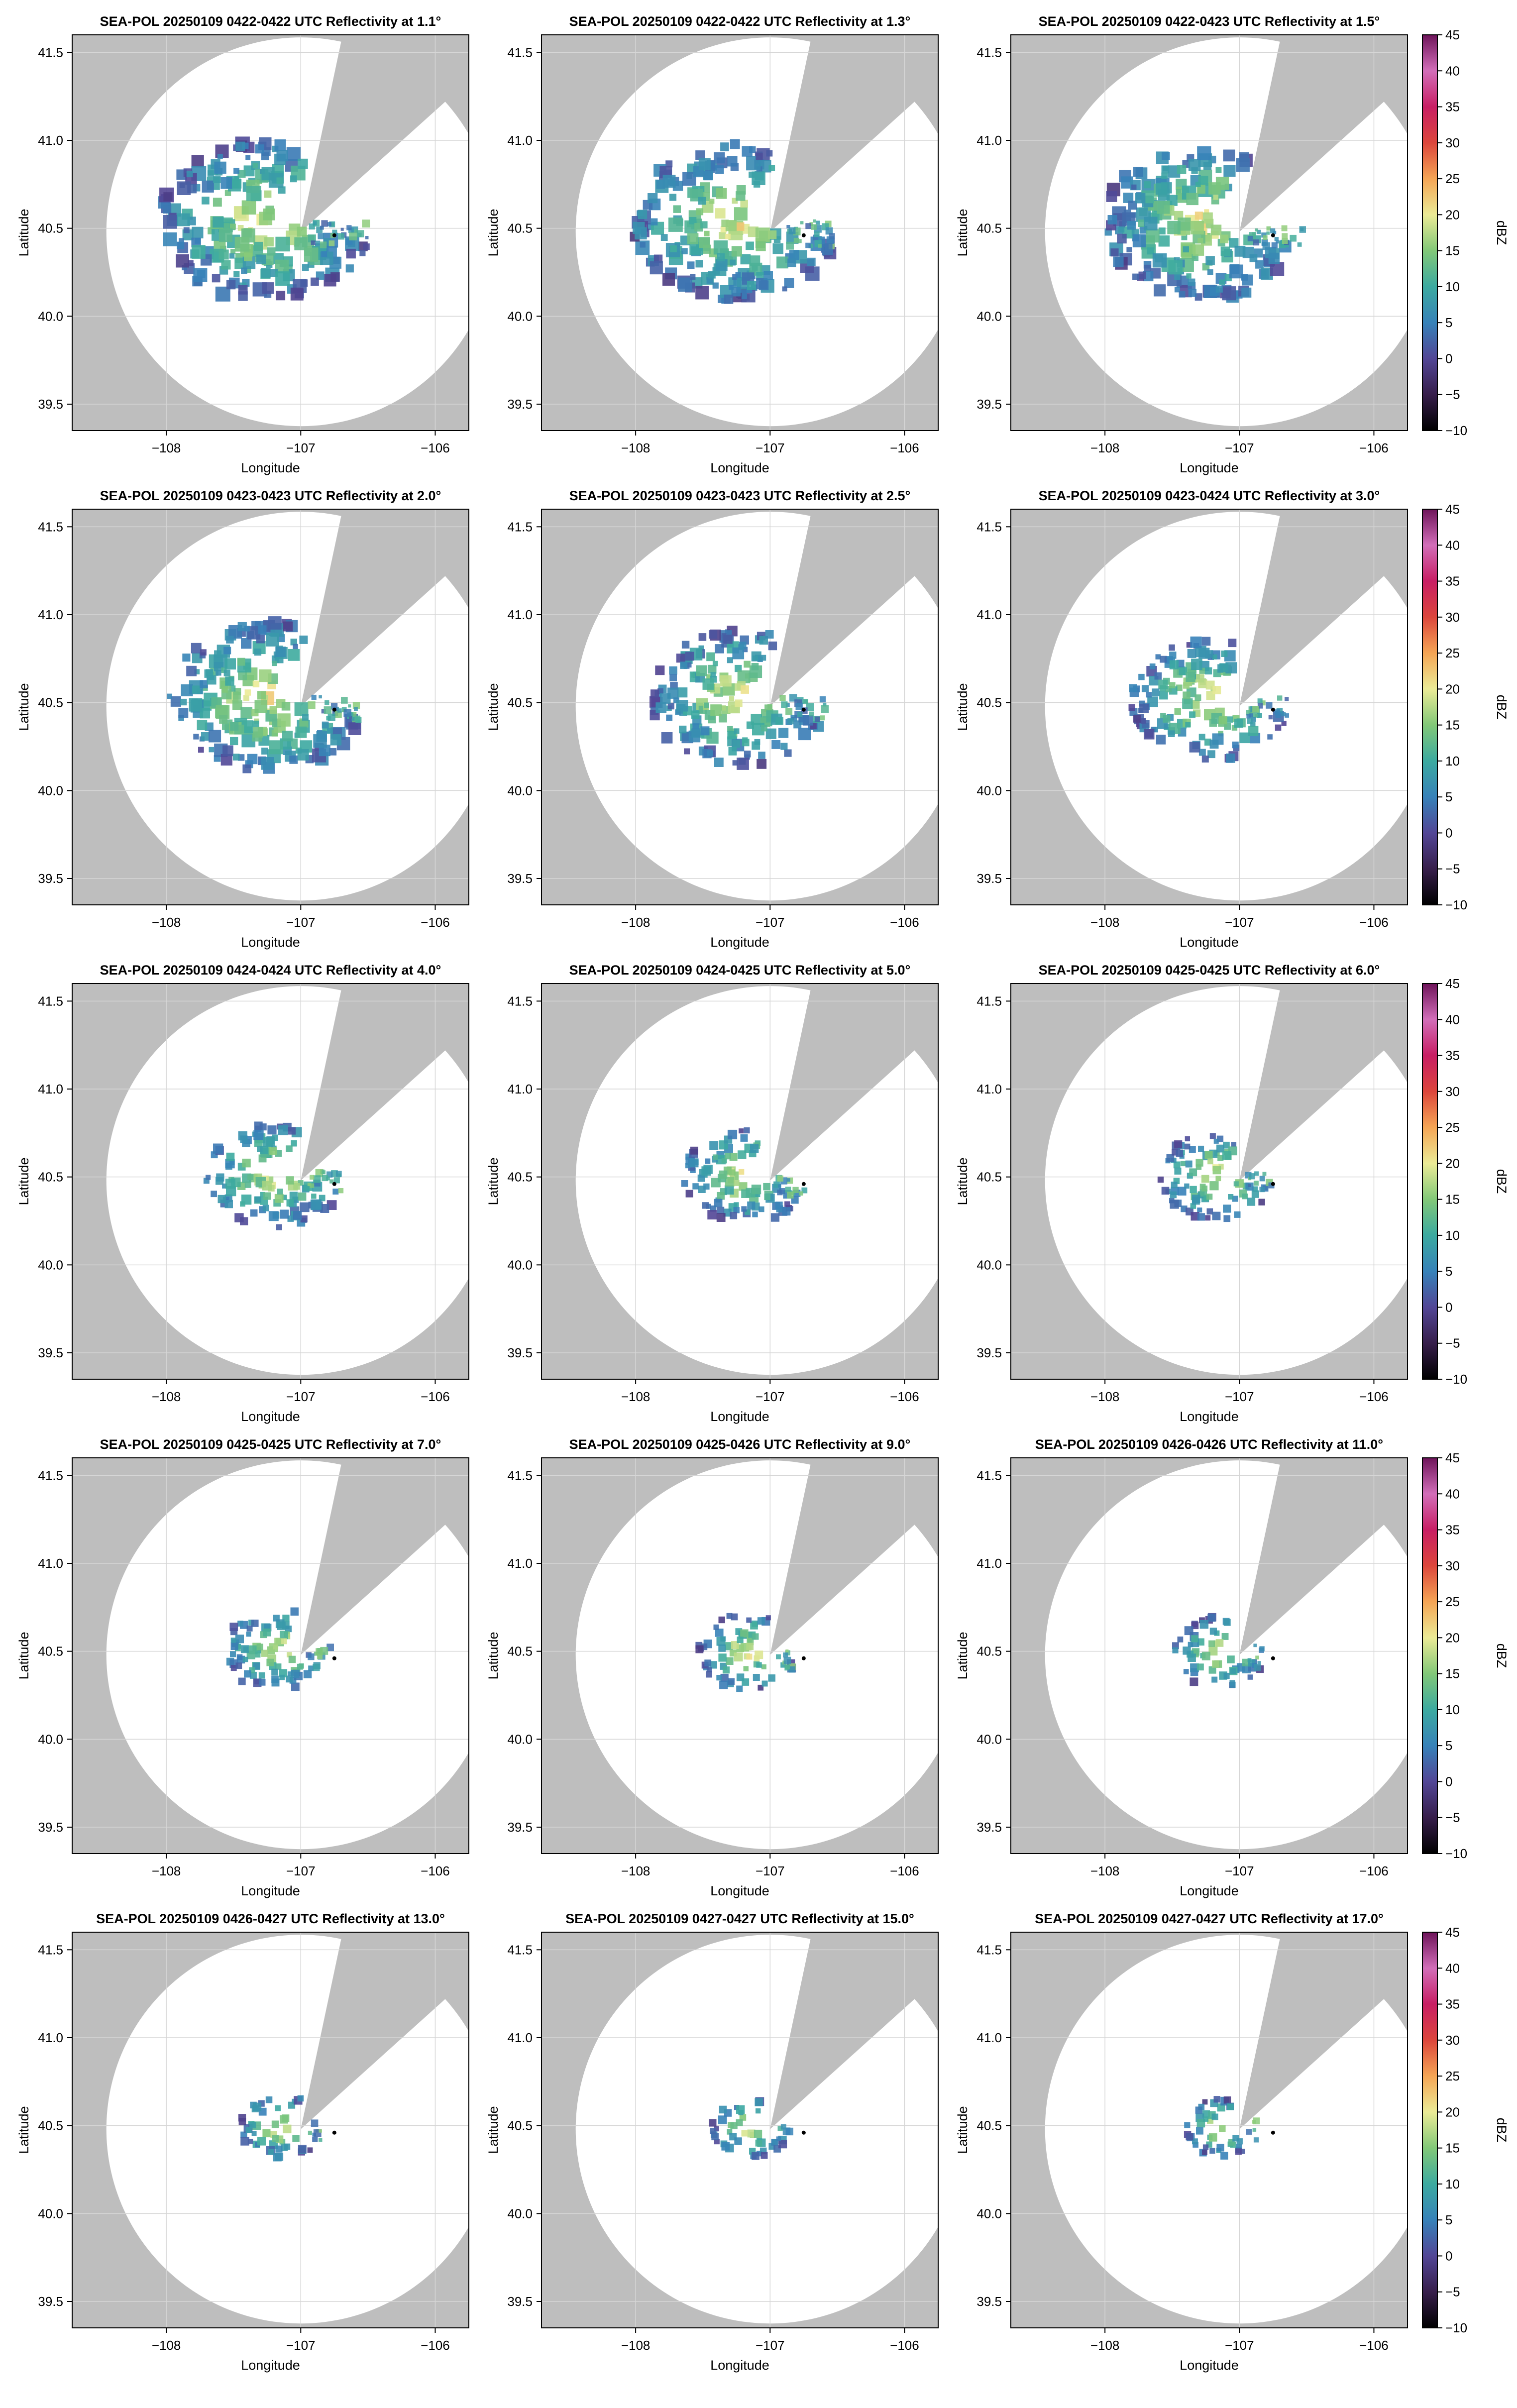 This screenshot has width=1517, height=2408. Describe the element at coordinates (1452, 1235) in the screenshot. I see `colorbar-tick-label: 10` at that location.